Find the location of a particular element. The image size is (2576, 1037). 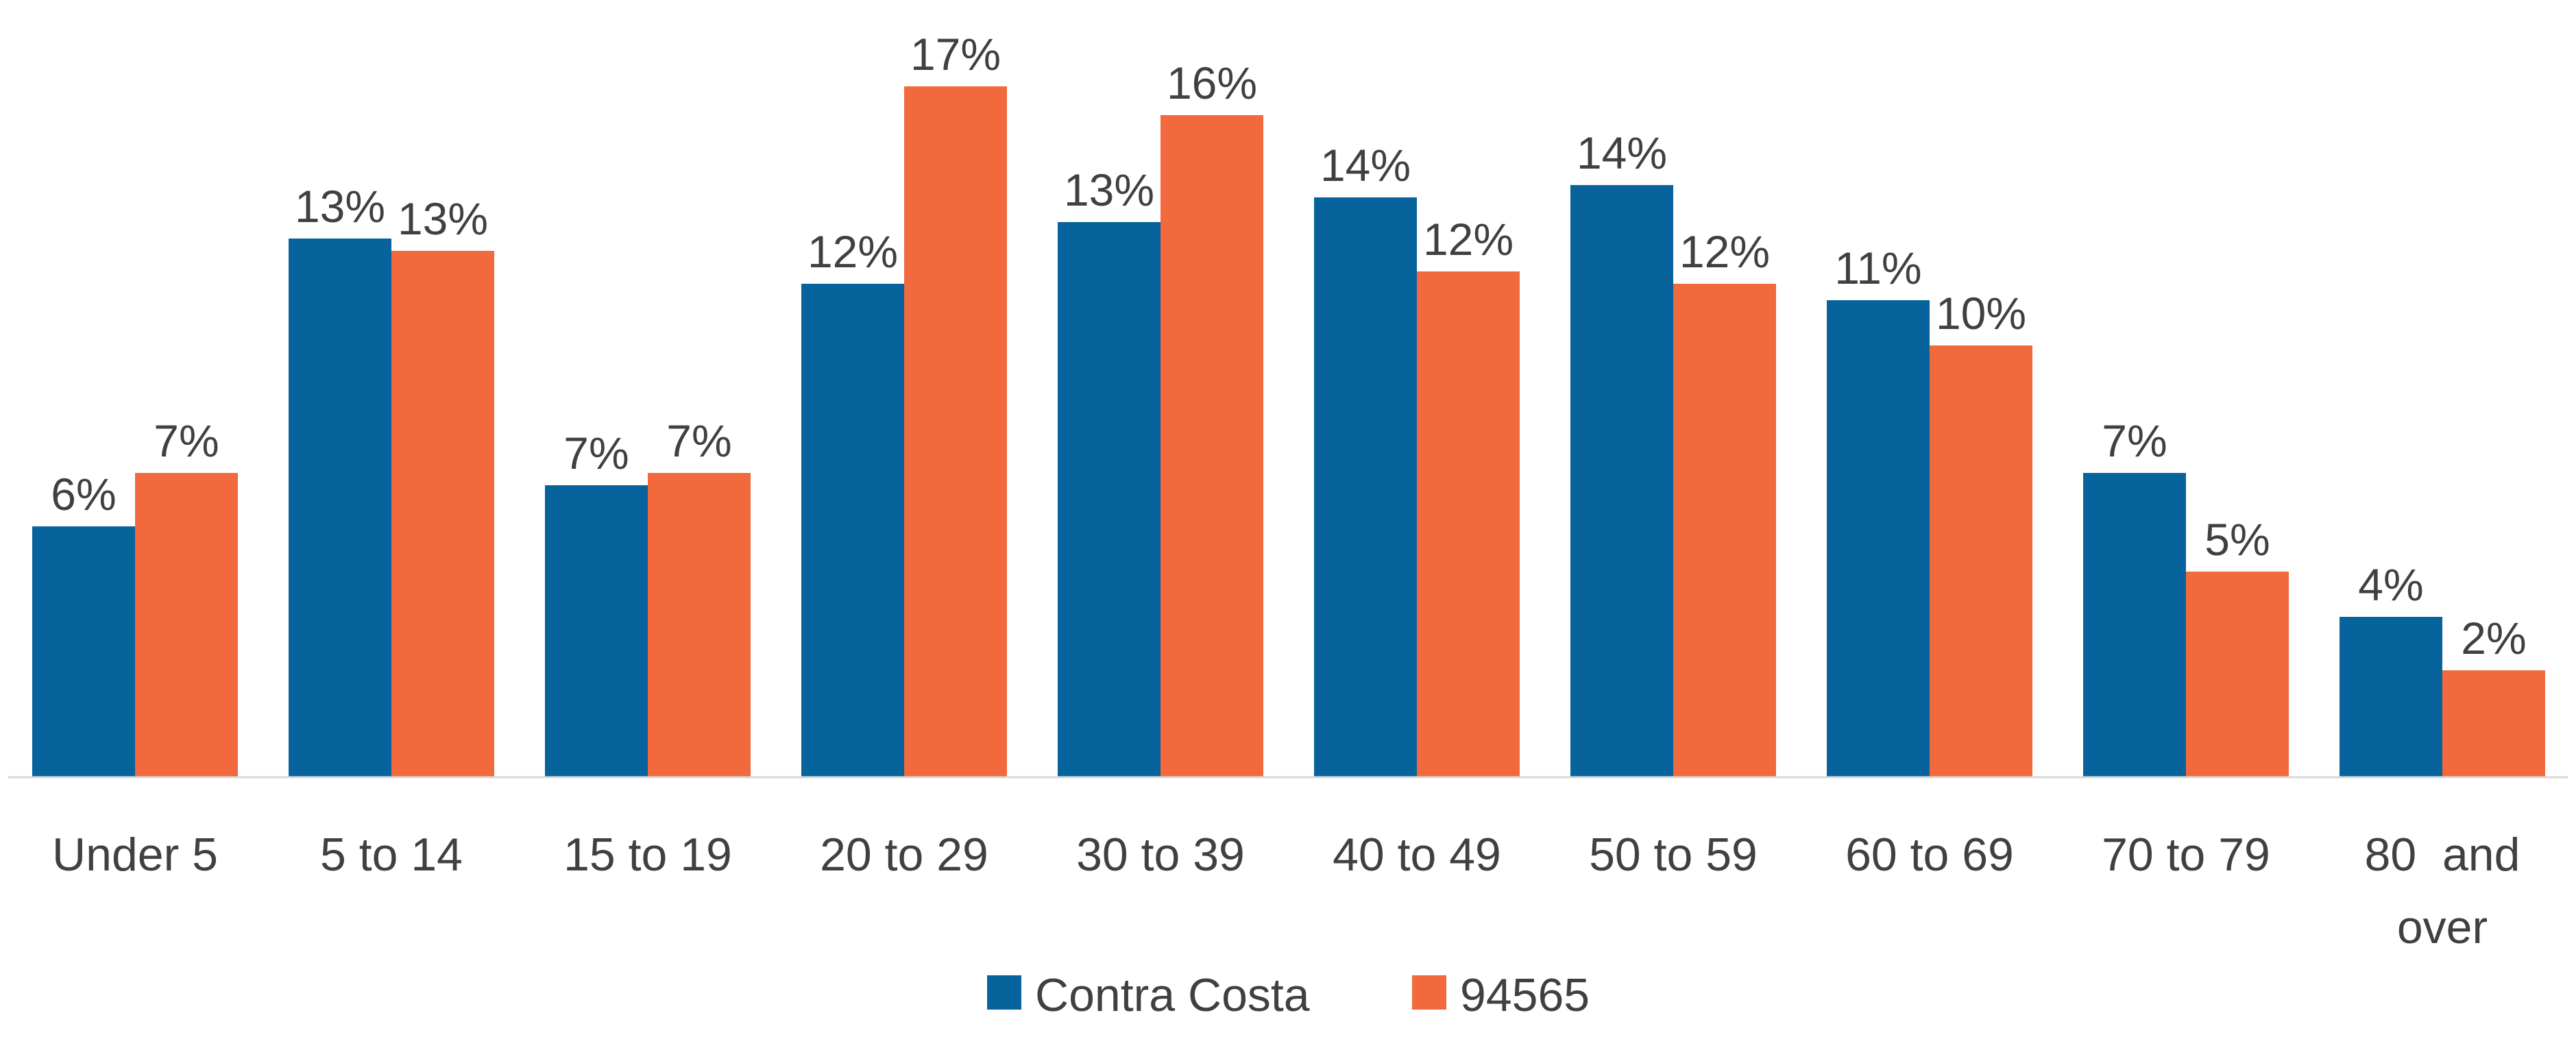

data-label: 17% is located at coordinates (955, 55).